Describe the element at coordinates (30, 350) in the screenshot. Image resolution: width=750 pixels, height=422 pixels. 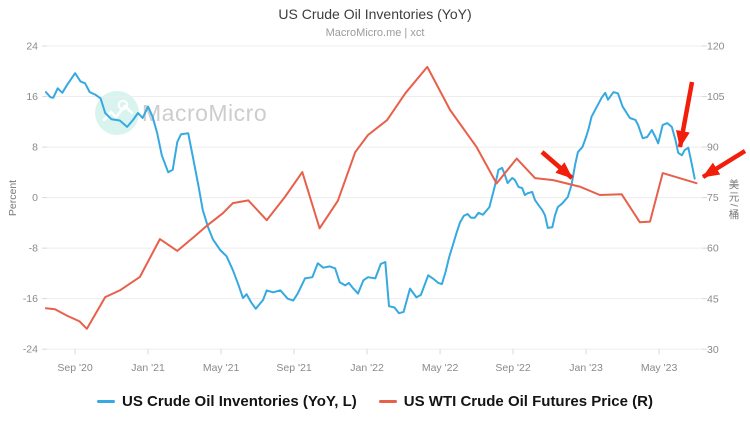
I see `left-tick-label: -24` at that location.